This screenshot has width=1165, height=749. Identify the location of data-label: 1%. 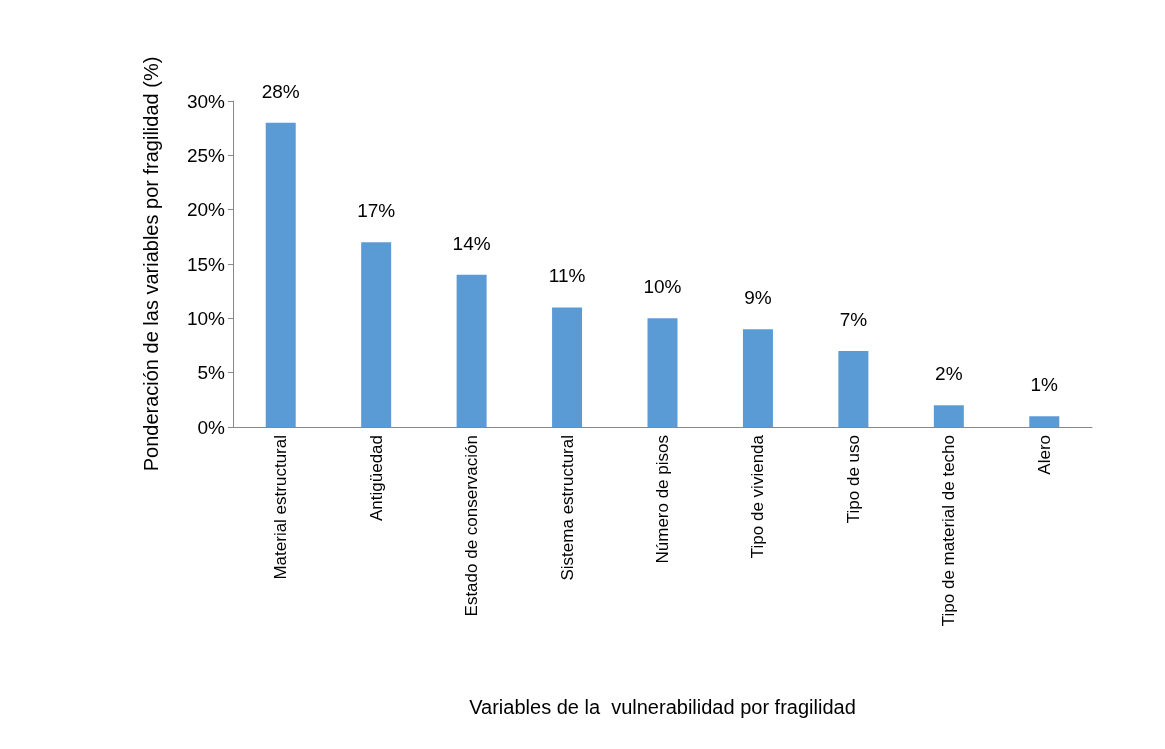
(1044, 385).